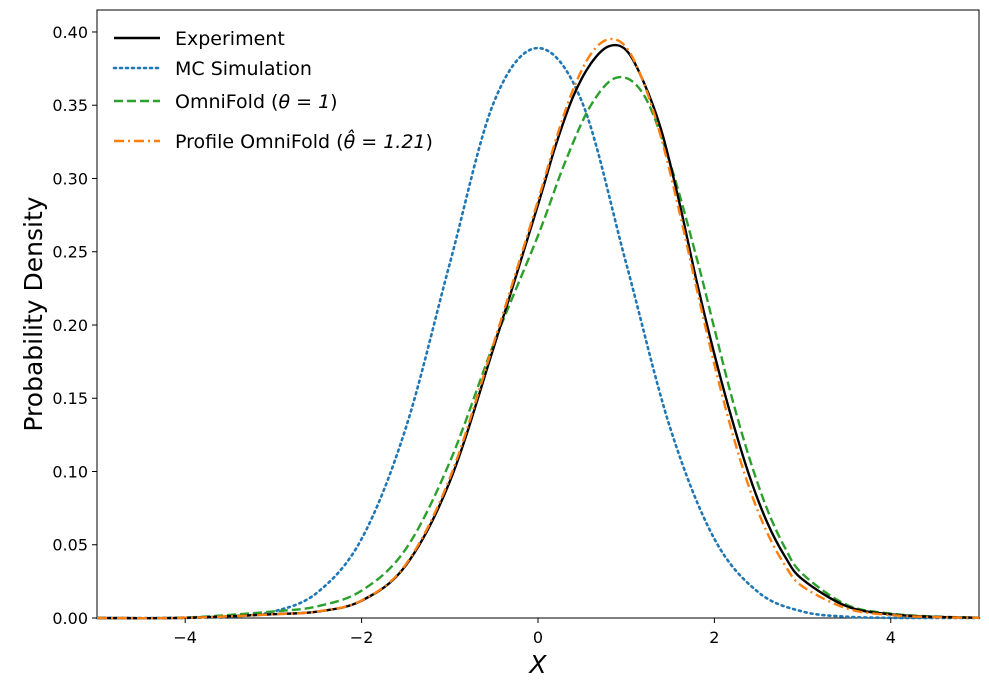 This screenshot has width=989, height=690. I want to click on y-tick-label: 0.30, so click(70, 178).